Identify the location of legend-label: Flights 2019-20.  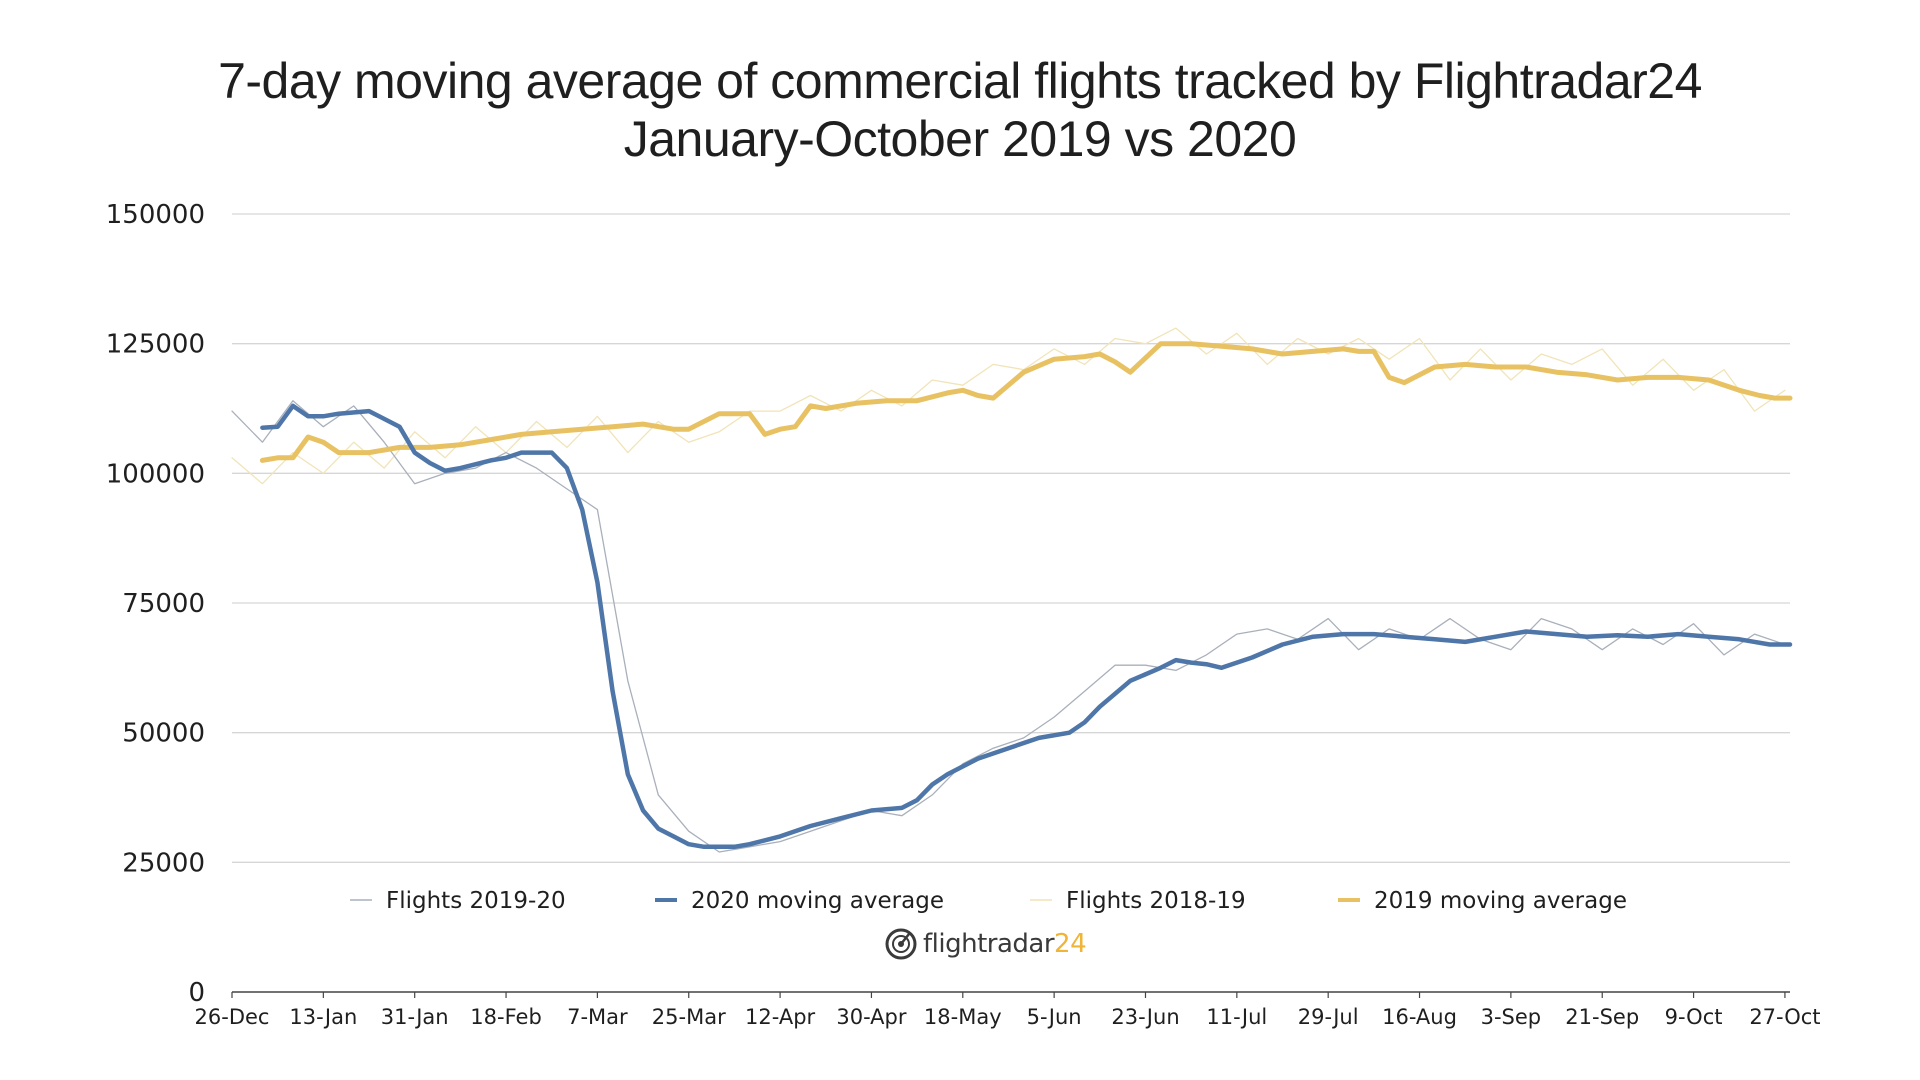
(476, 901).